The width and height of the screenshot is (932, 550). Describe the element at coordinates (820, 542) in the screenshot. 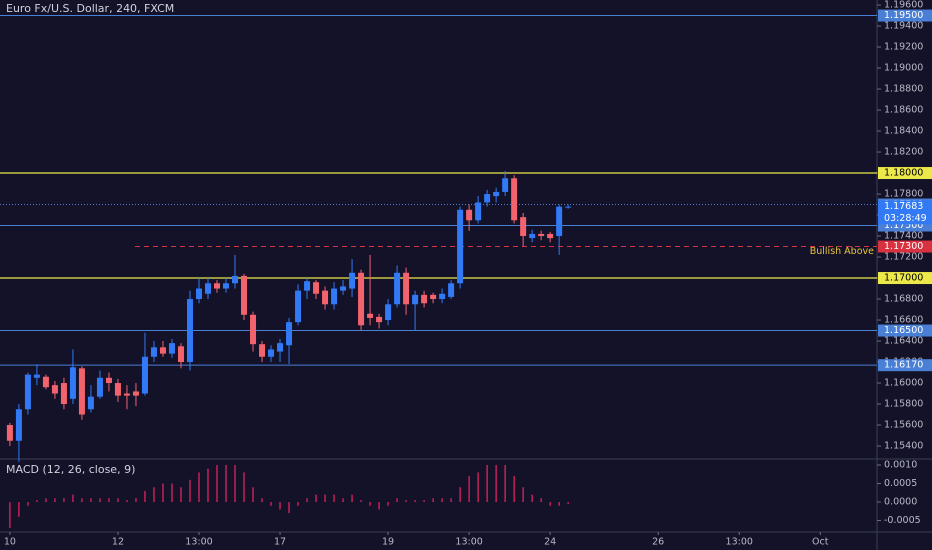

I see `x-tick-label: Oct` at that location.